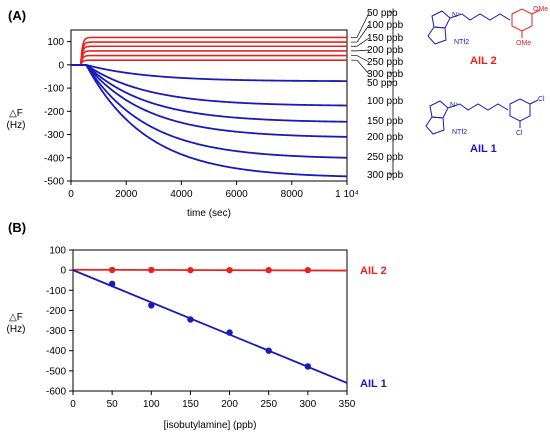  I want to click on ail2-structure, so click(484, 26).